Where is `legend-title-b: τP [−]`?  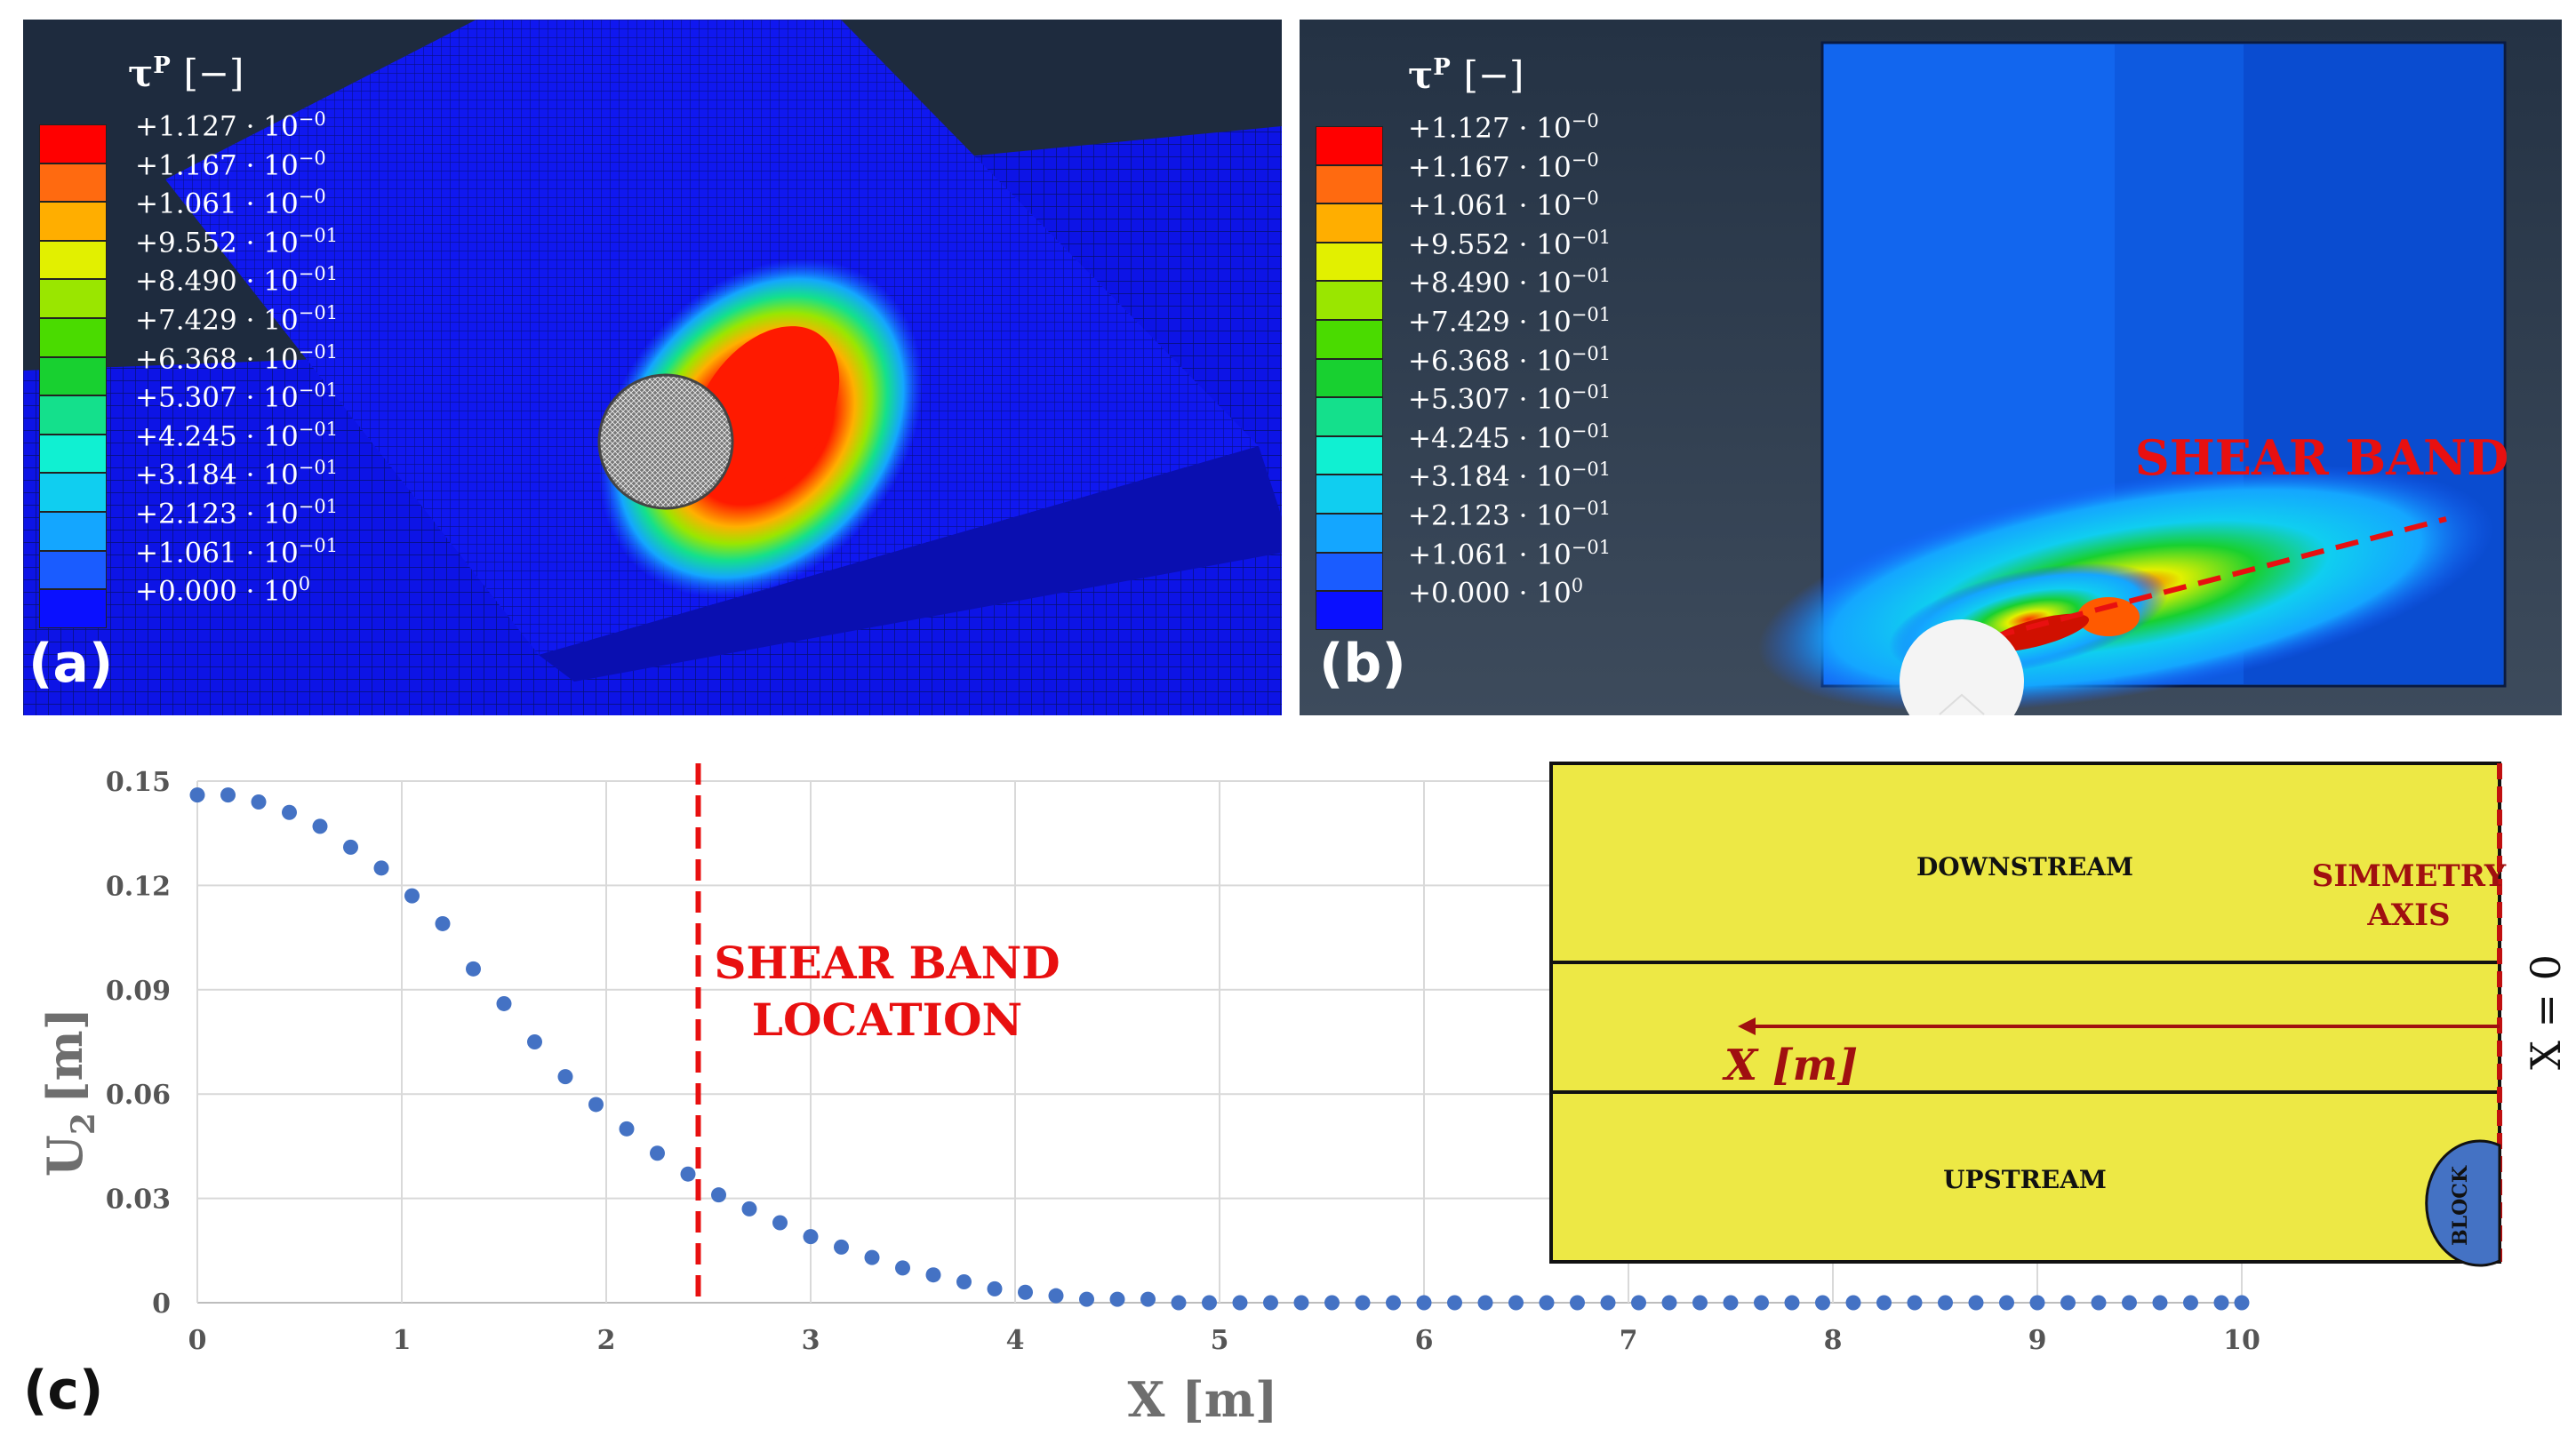 legend-title-b: τP [−] is located at coordinates (1466, 75).